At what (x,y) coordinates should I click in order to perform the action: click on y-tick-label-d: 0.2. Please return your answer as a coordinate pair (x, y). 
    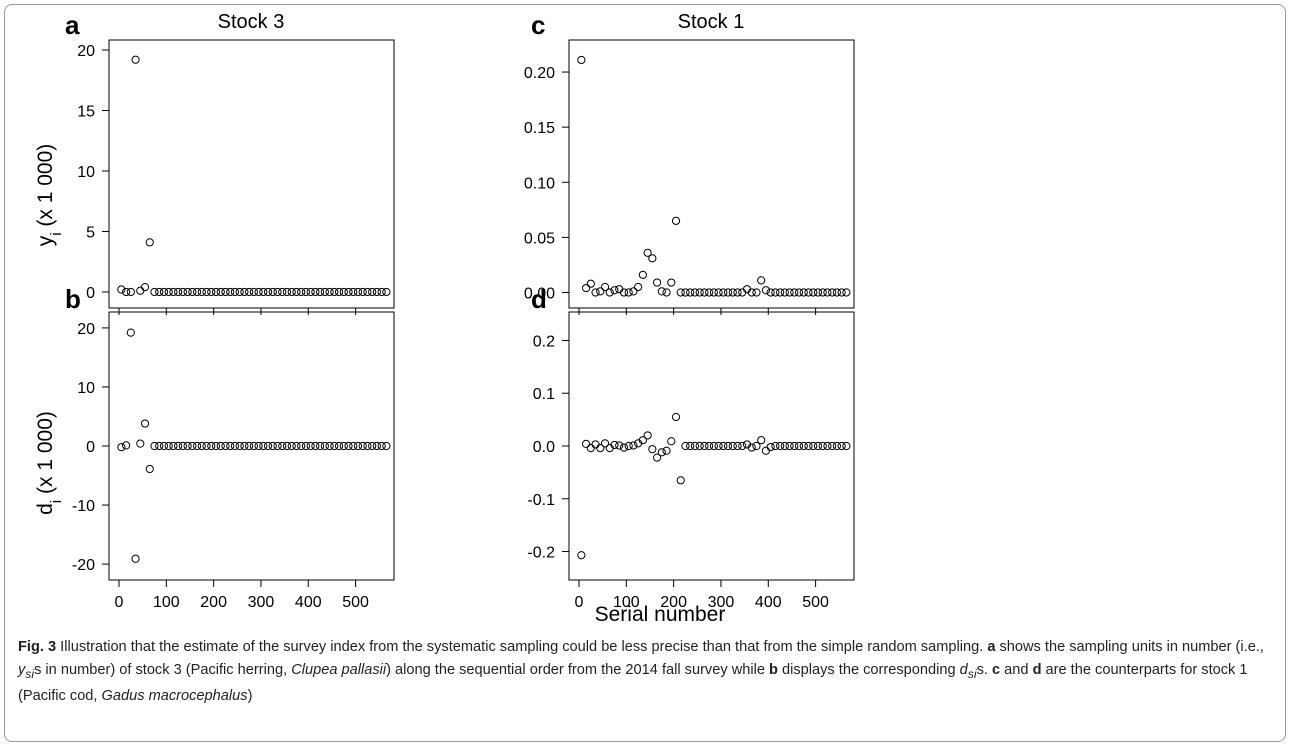
    Looking at the image, I should click on (544, 341).